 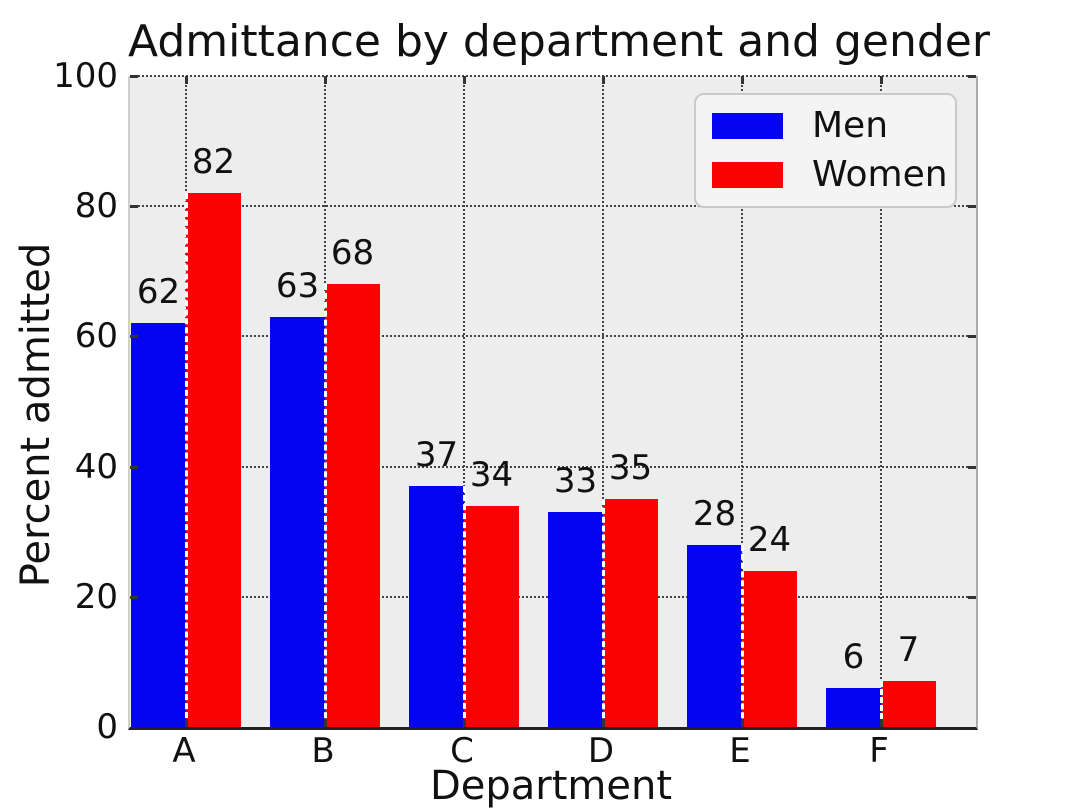 I want to click on bar-value-men-E: 28, so click(x=714, y=513).